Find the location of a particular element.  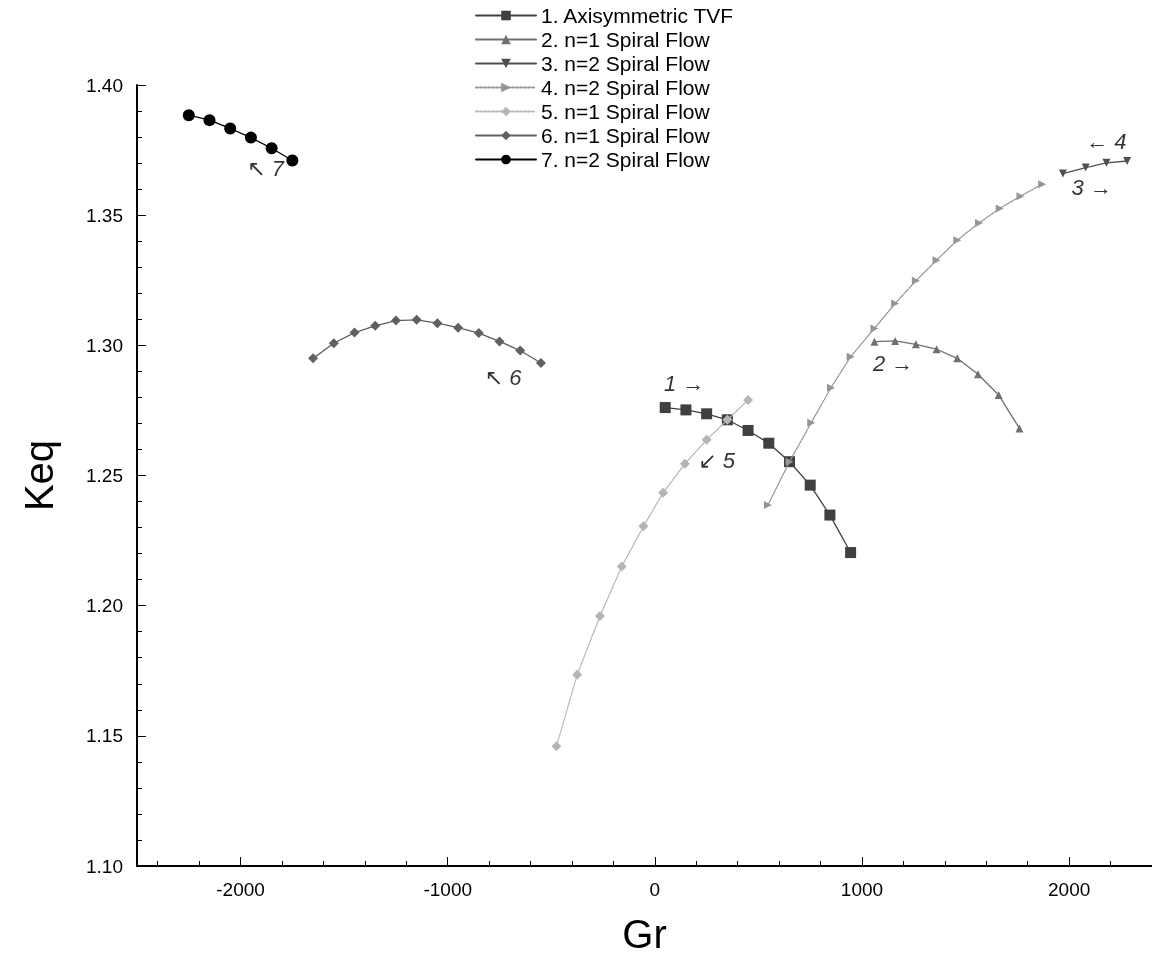

y-tick-label: 1.25 is located at coordinates (104, 475).